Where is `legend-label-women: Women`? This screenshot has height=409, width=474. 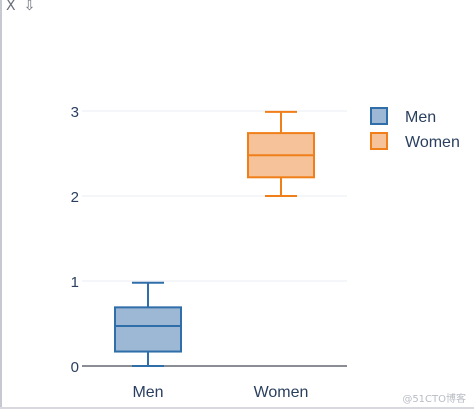
legend-label-women: Women is located at coordinates (432, 142).